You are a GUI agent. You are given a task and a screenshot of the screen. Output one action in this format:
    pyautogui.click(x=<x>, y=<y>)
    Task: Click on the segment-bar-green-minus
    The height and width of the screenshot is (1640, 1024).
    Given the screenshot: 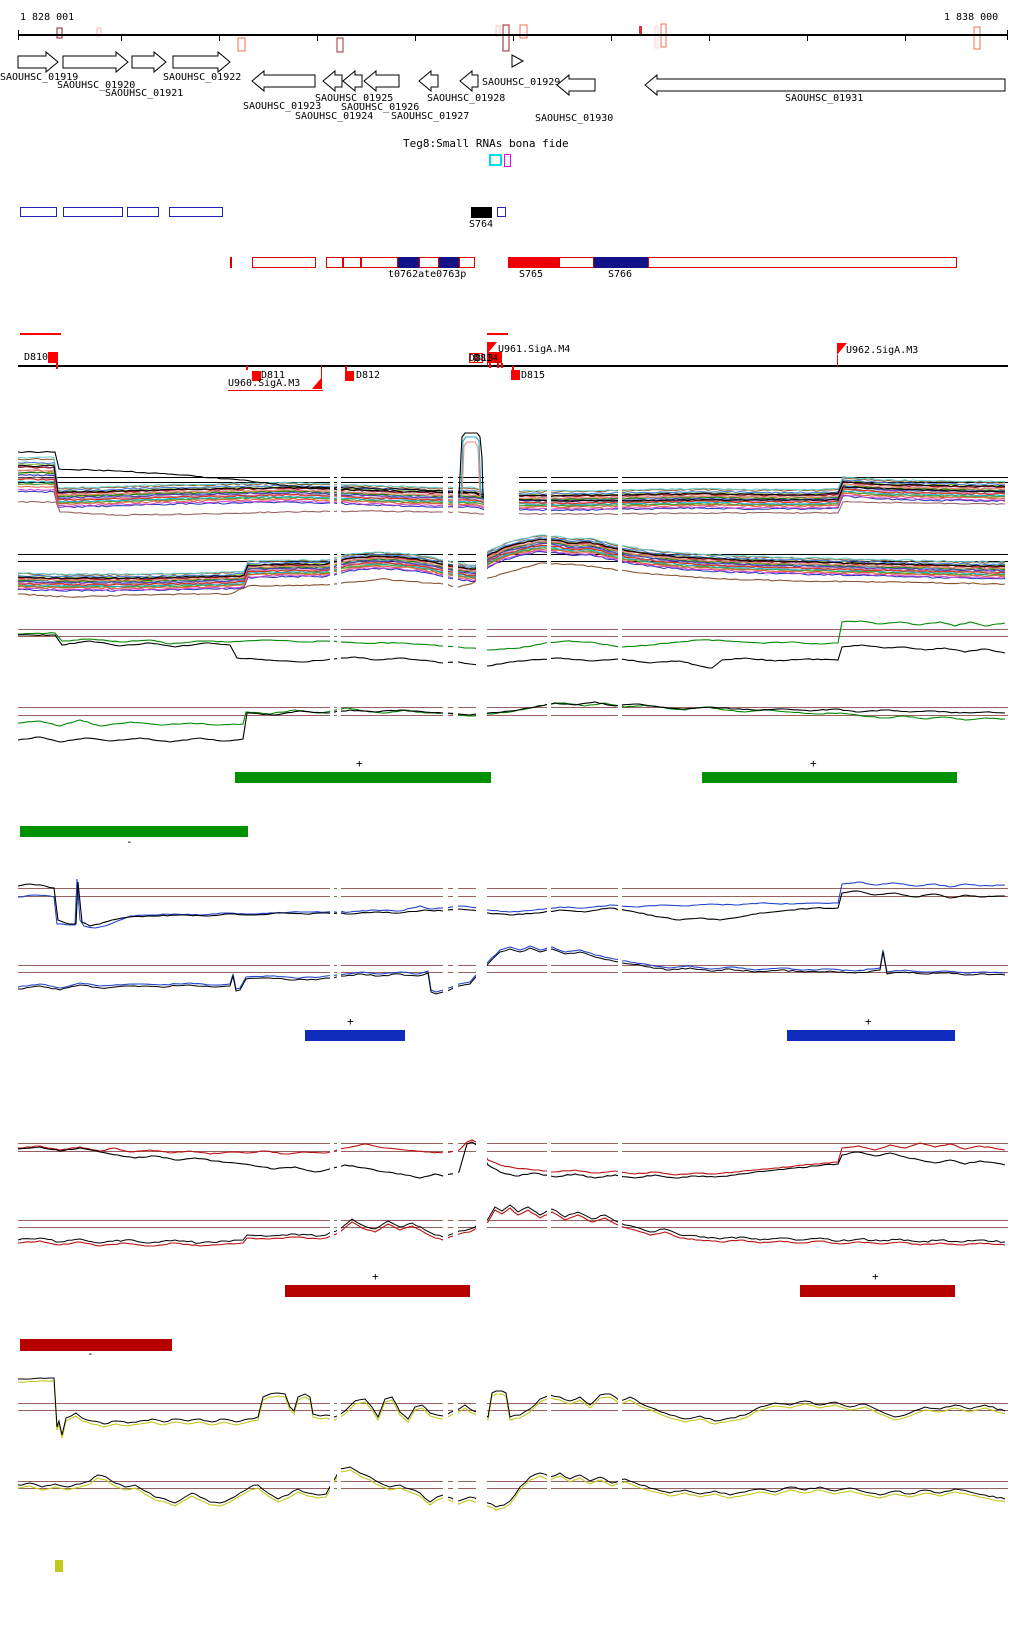 What is the action you would take?
    pyautogui.click(x=134, y=831)
    